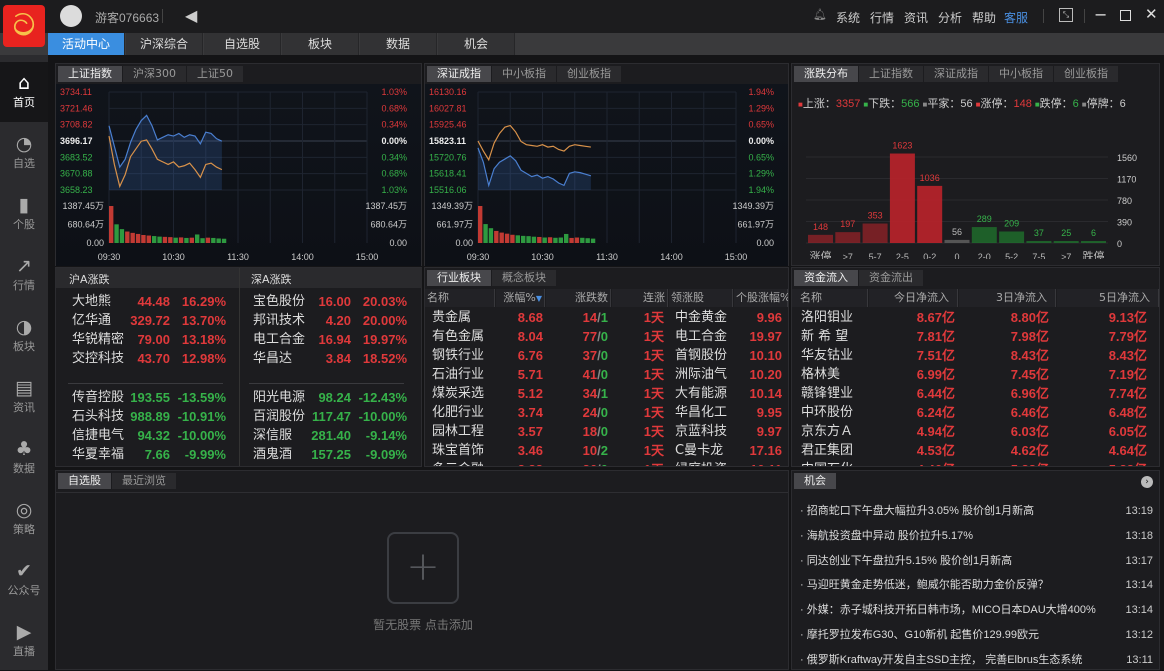  What do you see at coordinates (974, 317) in the screenshot?
I see `fund-row: 洛阳钼业 8.67亿 8.80亿 9.13亿` at bounding box center [974, 317].